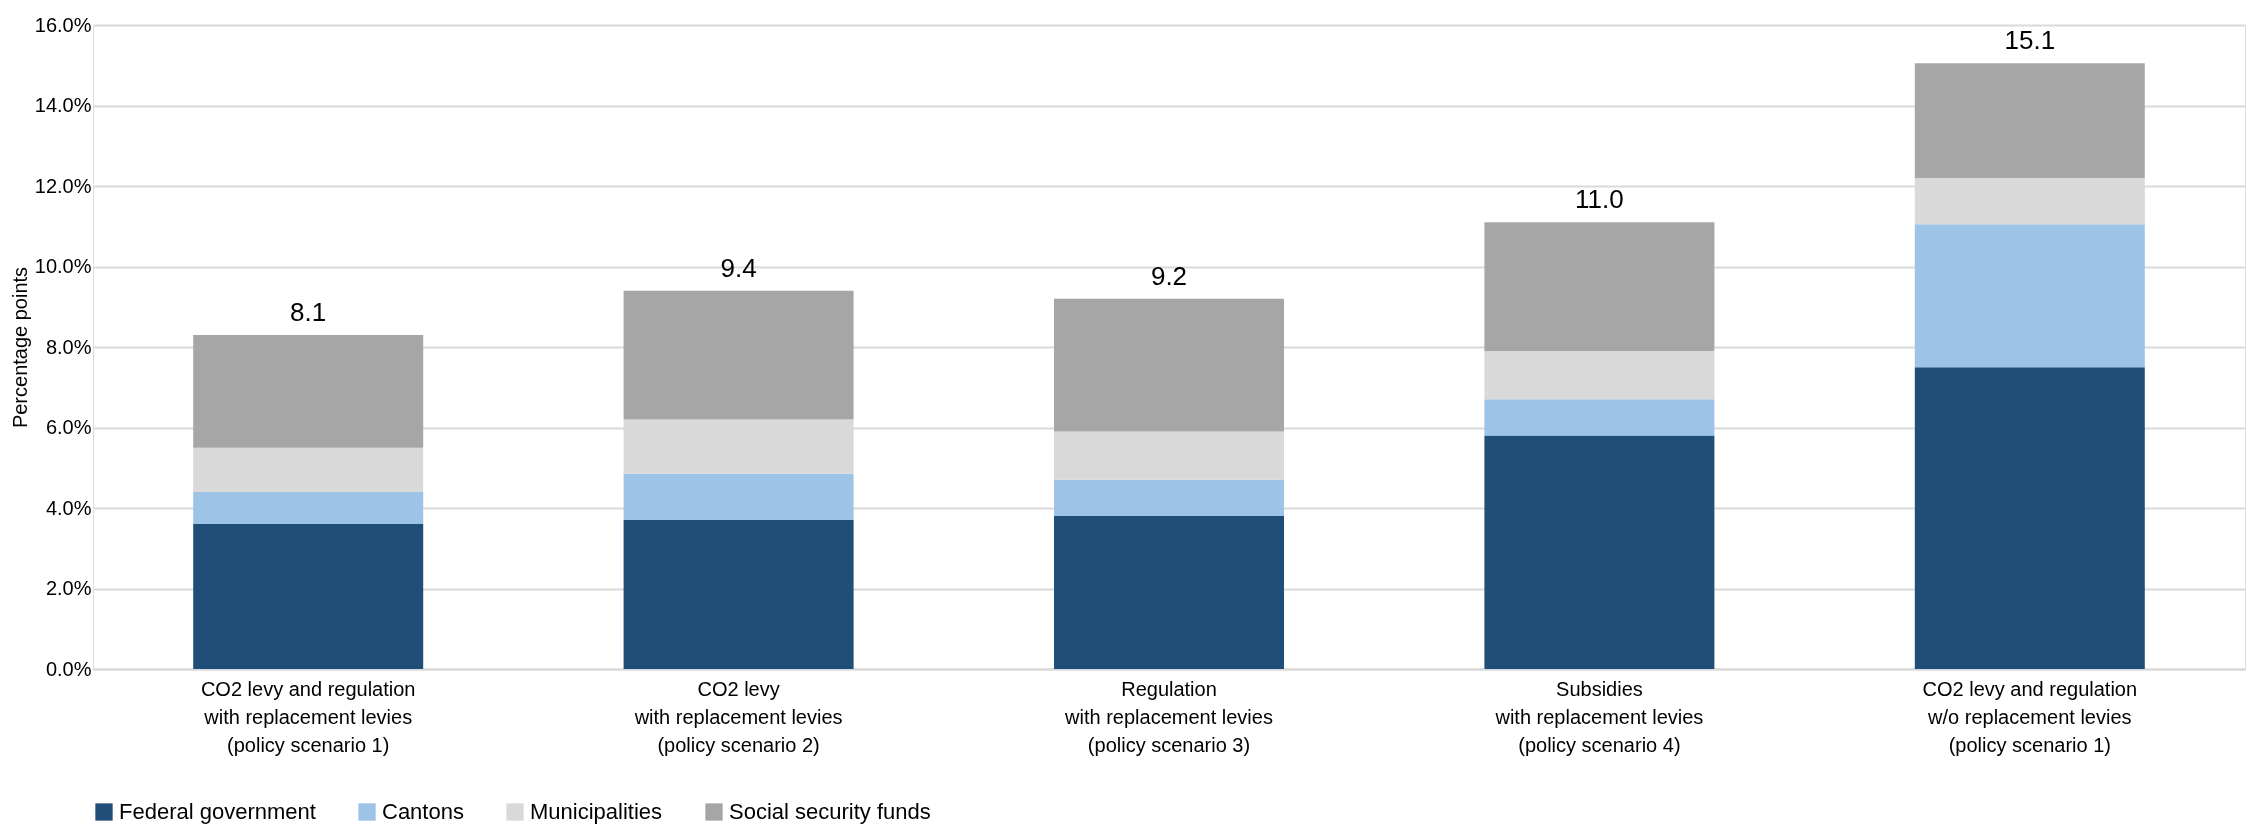 The width and height of the screenshot is (2265, 833). I want to click on total-label: 9.2, so click(1169, 275).